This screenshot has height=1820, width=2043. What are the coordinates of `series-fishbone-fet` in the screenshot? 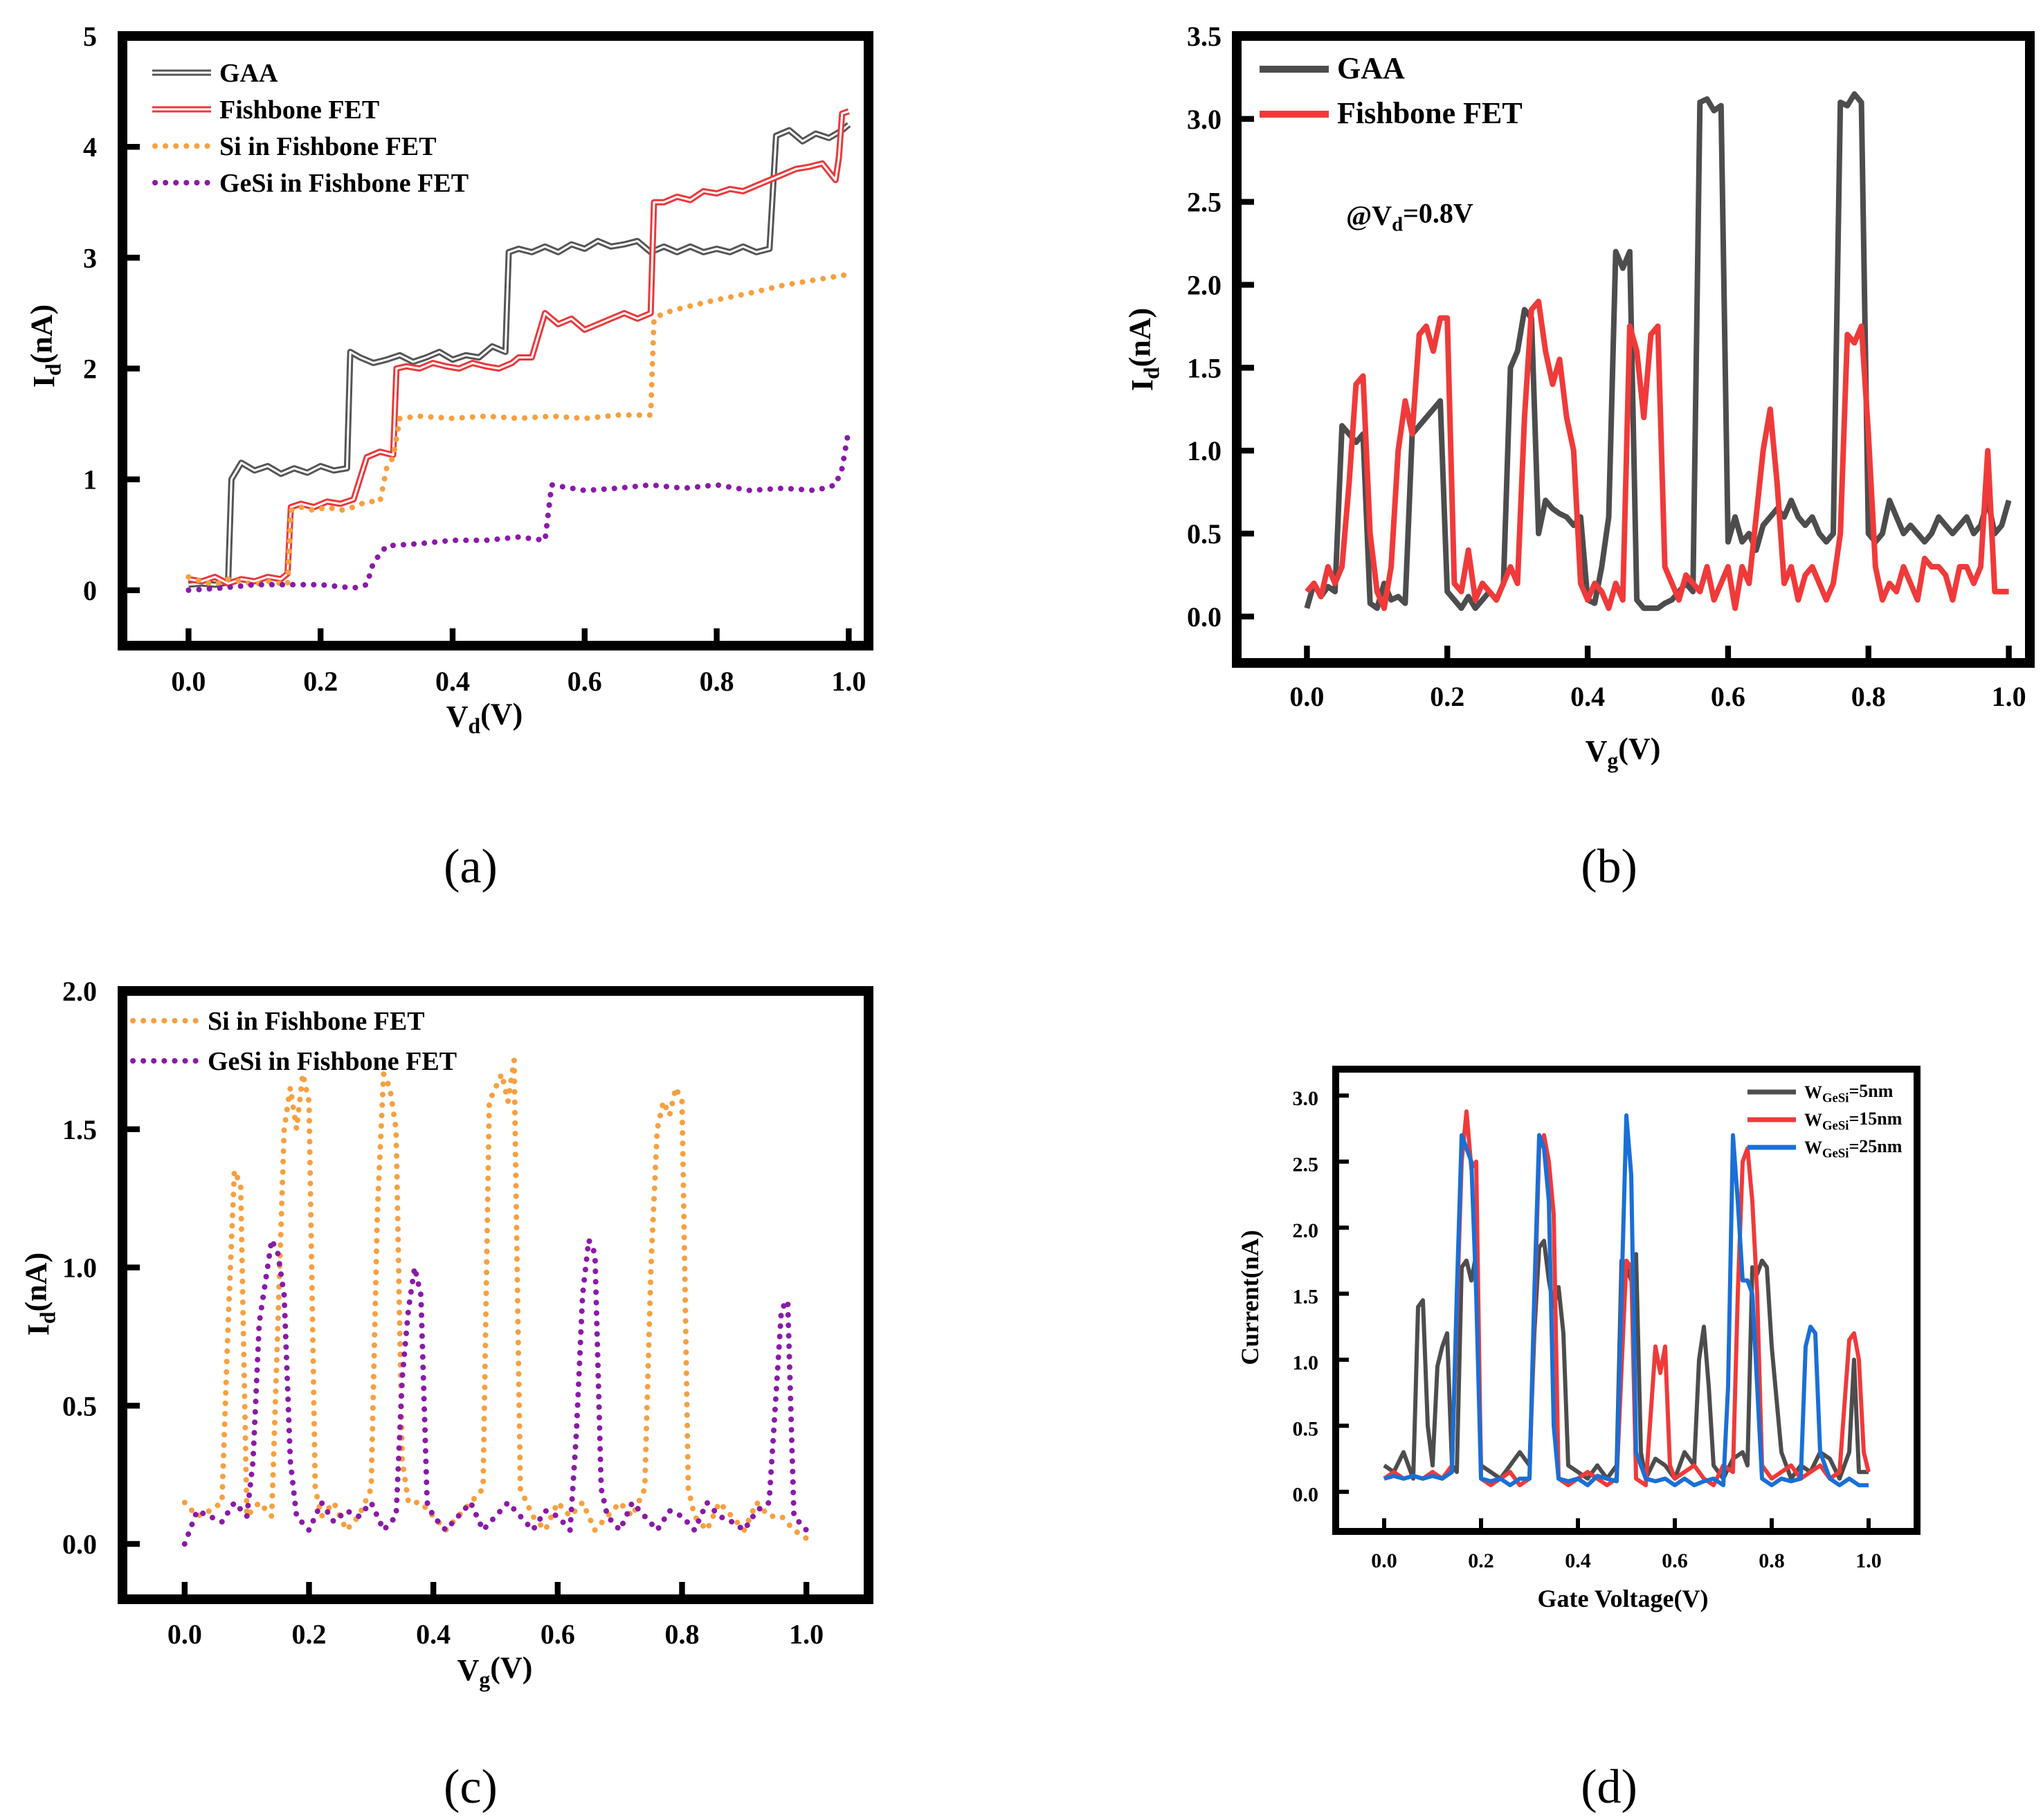 It's located at (1657, 454).